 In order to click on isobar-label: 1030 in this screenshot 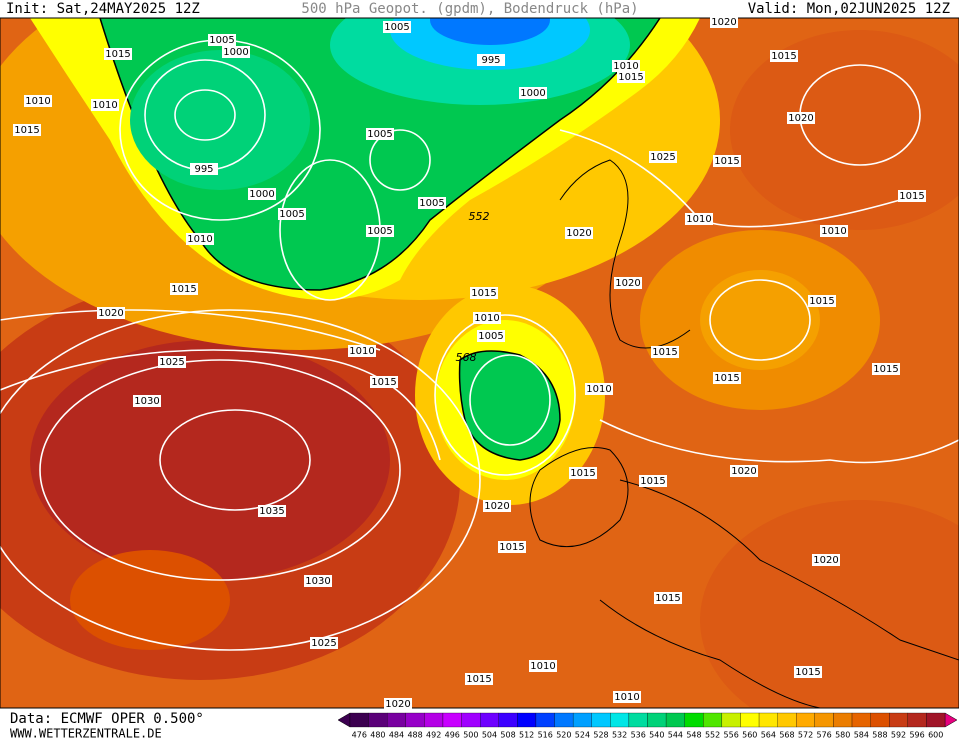, I will do `click(146, 401)`.